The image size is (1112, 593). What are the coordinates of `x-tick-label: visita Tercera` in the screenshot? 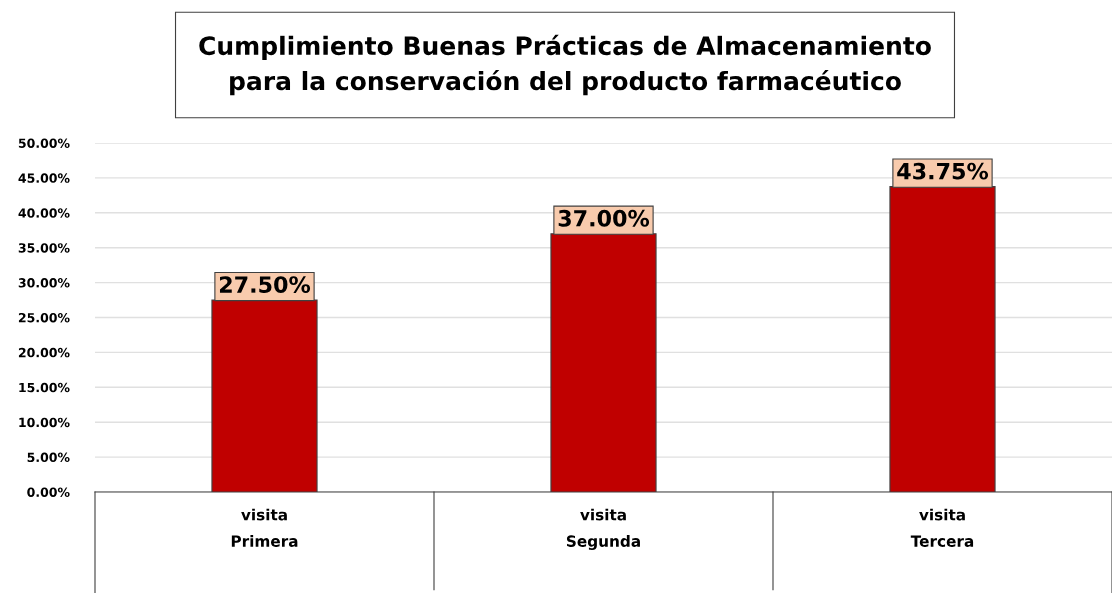 It's located at (942, 527).